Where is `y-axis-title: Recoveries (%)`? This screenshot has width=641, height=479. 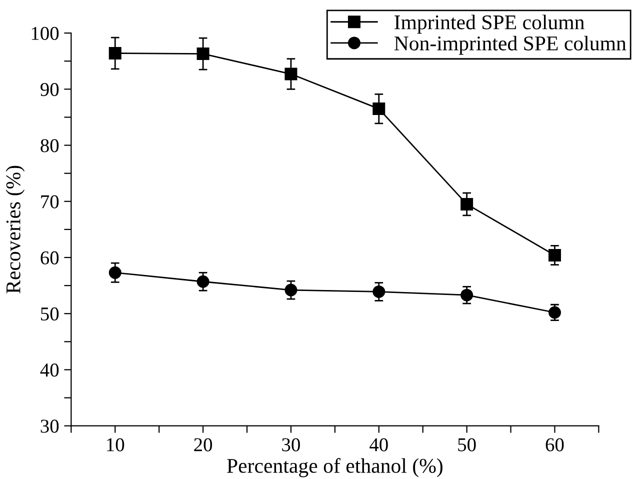
y-axis-title: Recoveries (%) is located at coordinates (15, 230).